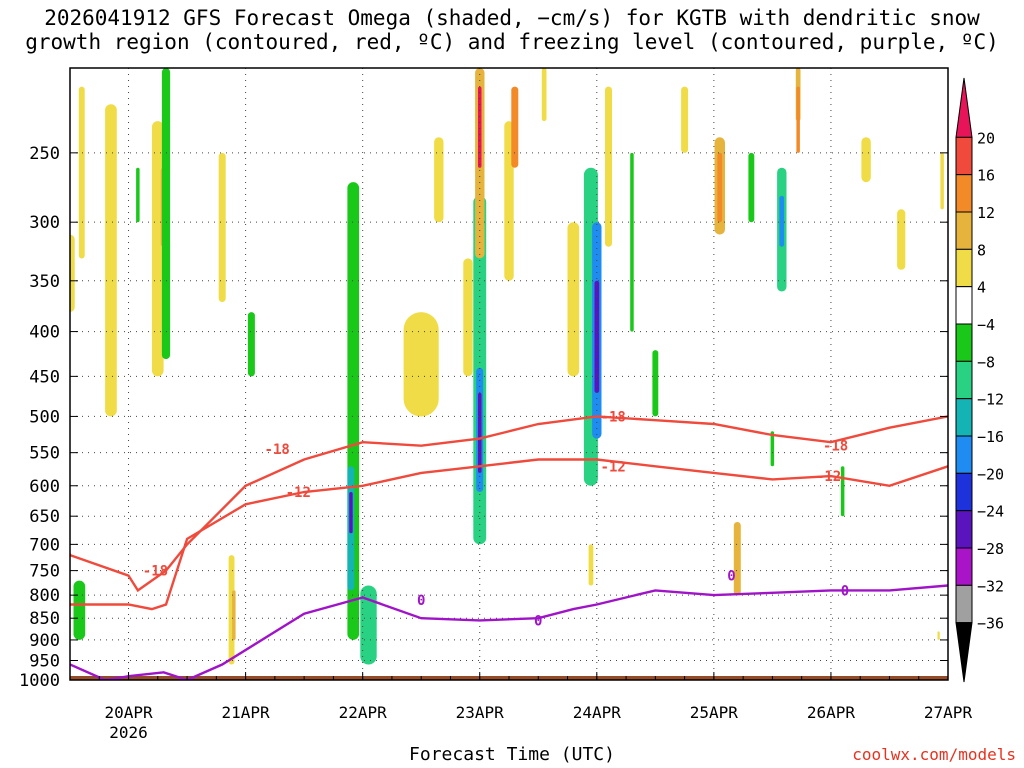 The height and width of the screenshot is (768, 1024). Describe the element at coordinates (979, 380) in the screenshot. I see `colorbar: 20 16 12 8 4 −4 −8 −12 −16 −20 −24 −28 −32 −36` at that location.